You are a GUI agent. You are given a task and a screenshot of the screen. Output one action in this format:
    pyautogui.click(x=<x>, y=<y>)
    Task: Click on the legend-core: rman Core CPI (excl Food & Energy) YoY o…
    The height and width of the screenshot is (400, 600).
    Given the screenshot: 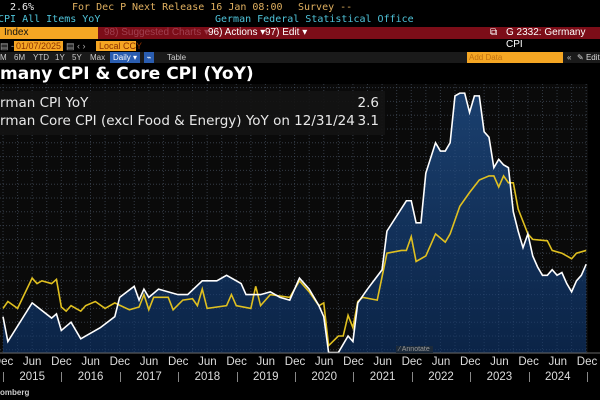 What is the action you would take?
    pyautogui.click(x=177, y=121)
    